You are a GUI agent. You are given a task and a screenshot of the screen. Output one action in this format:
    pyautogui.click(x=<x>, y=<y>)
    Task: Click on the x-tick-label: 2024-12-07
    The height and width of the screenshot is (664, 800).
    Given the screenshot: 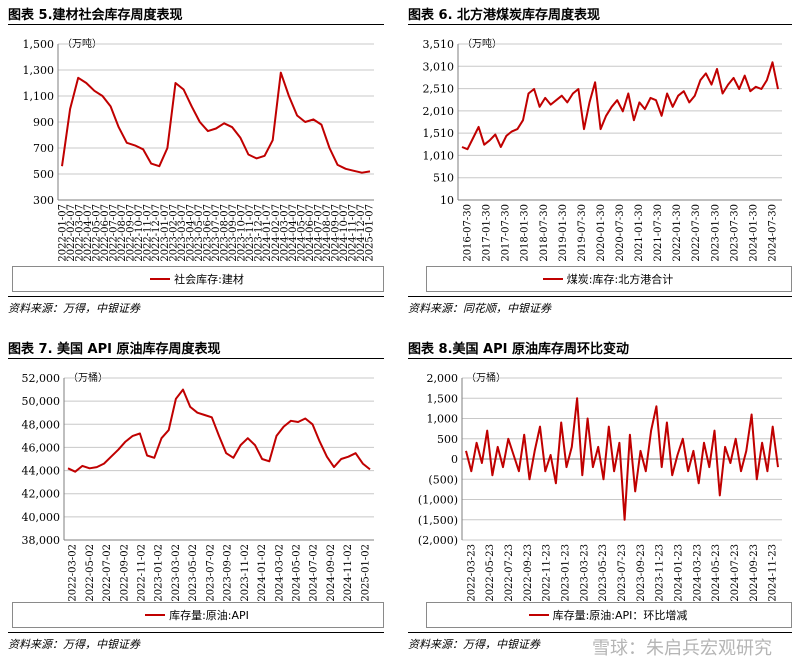 What is the action you would take?
    pyautogui.click(x=361, y=233)
    